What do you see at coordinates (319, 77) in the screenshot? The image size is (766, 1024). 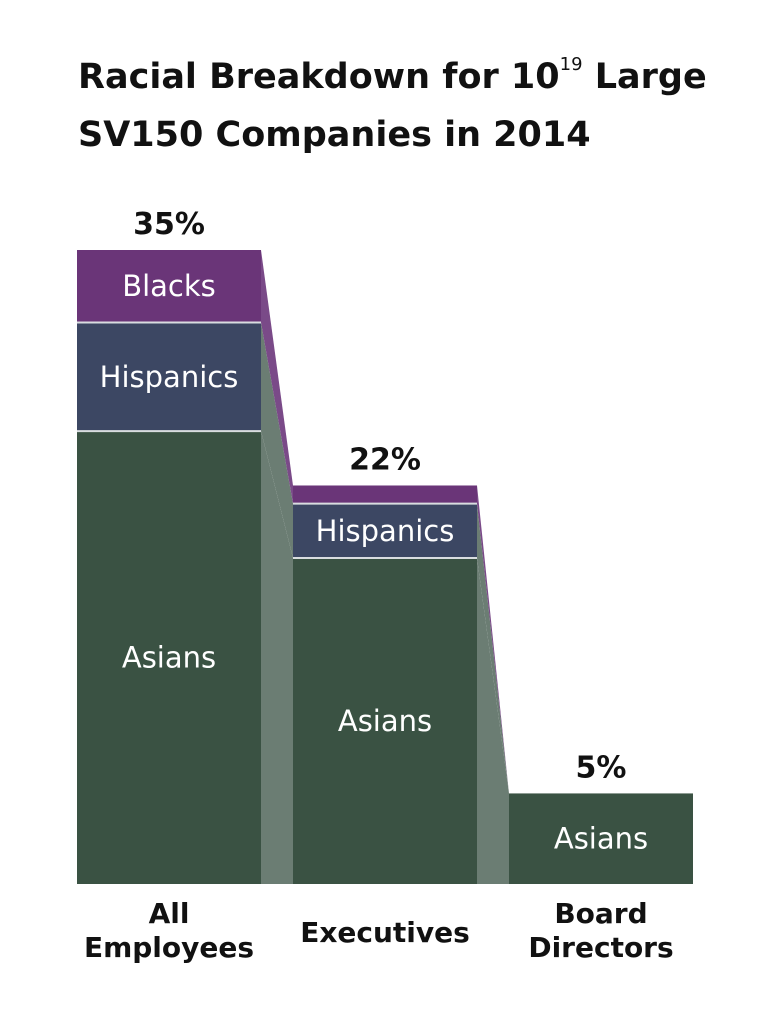 I see `title-prefix: Racial Breakdown for 10` at bounding box center [319, 77].